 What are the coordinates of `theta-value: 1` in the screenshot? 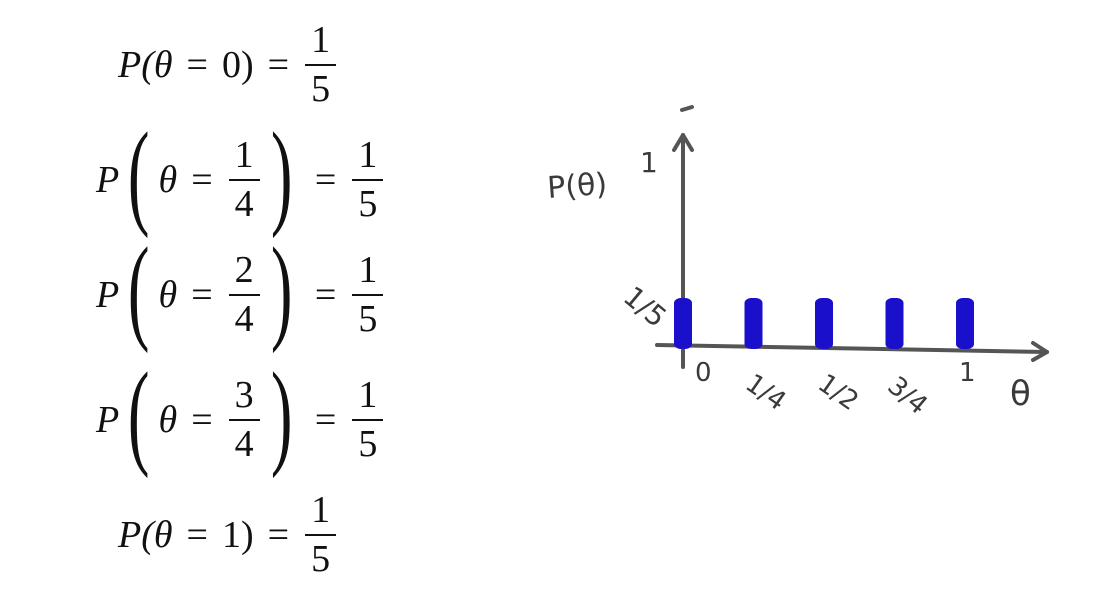 It's located at (231, 535).